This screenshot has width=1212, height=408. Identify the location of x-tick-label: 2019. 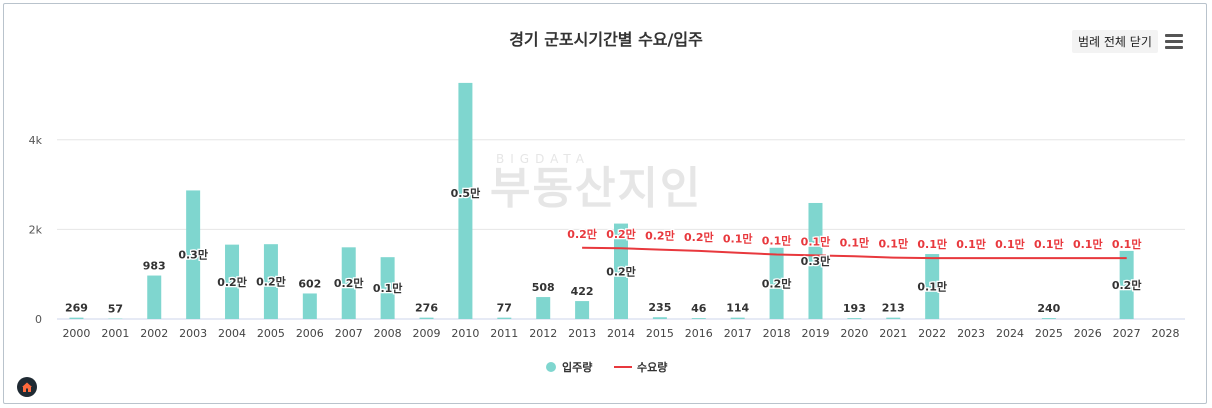
(815, 333).